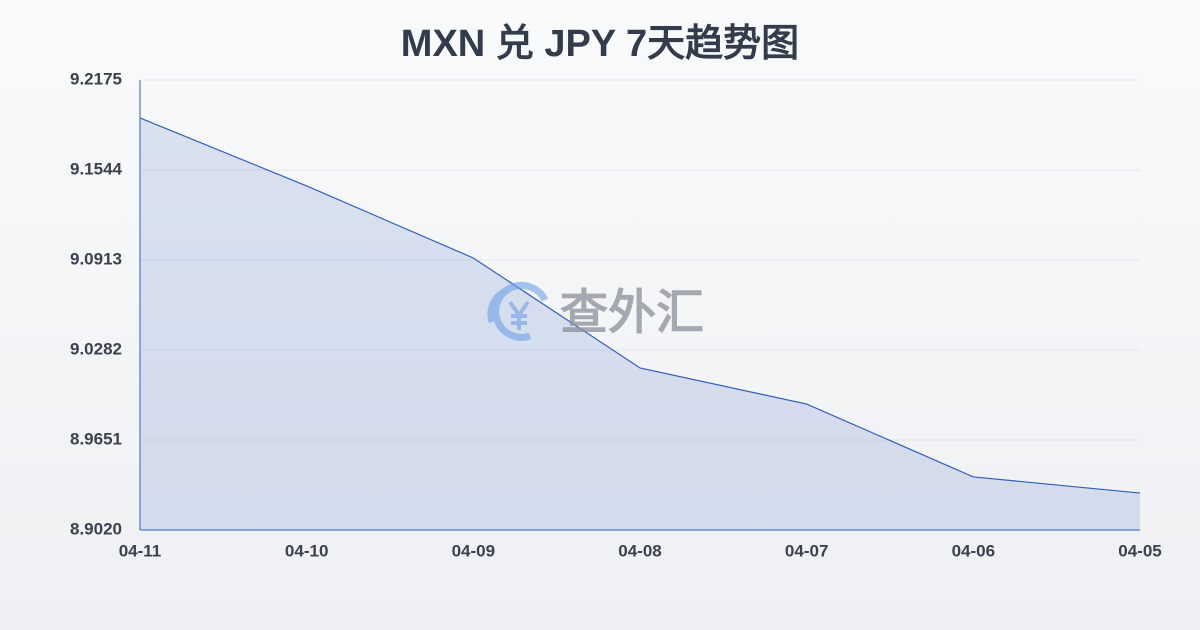  What do you see at coordinates (473, 550) in the screenshot?
I see `x-tick-label: 04-09` at bounding box center [473, 550].